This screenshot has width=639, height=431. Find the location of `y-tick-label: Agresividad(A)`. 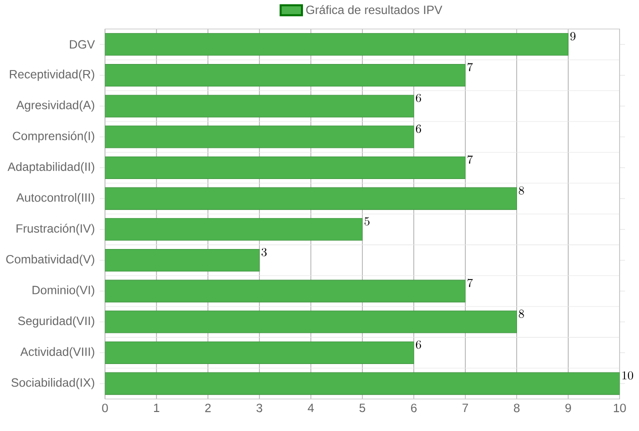

y-tick-label: Agresividad(A) is located at coordinates (55, 106).